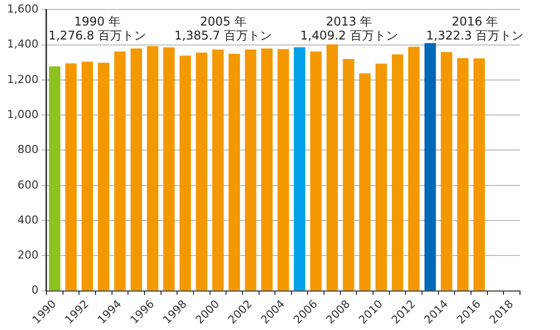 This screenshot has width=560, height=330. What do you see at coordinates (475, 28) in the screenshot?
I see `annotation: 2016 年 1,322.3 百万トン` at bounding box center [475, 28].